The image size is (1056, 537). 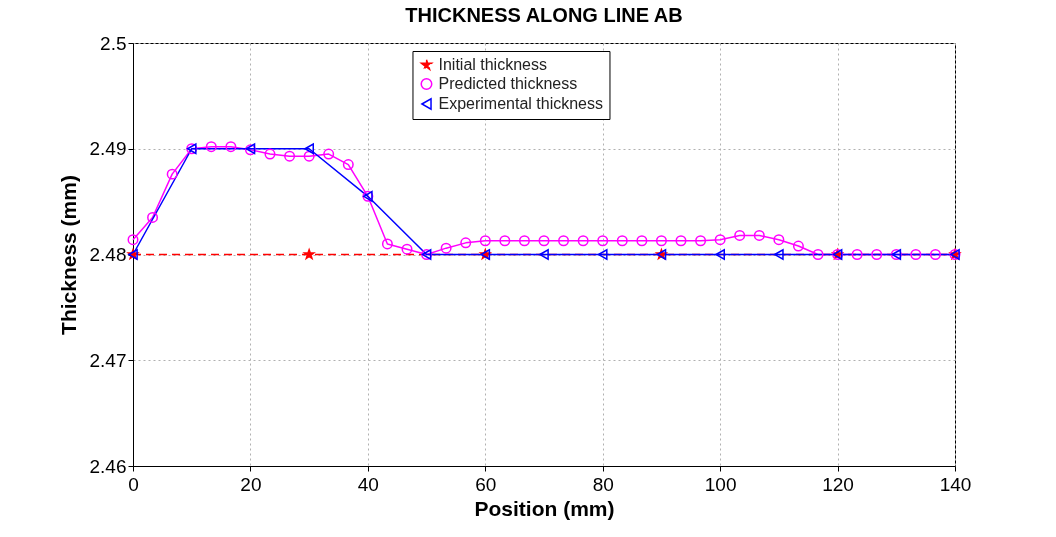 What do you see at coordinates (68, 255) in the screenshot?
I see `y-axis-title: Thickness (mm)` at bounding box center [68, 255].